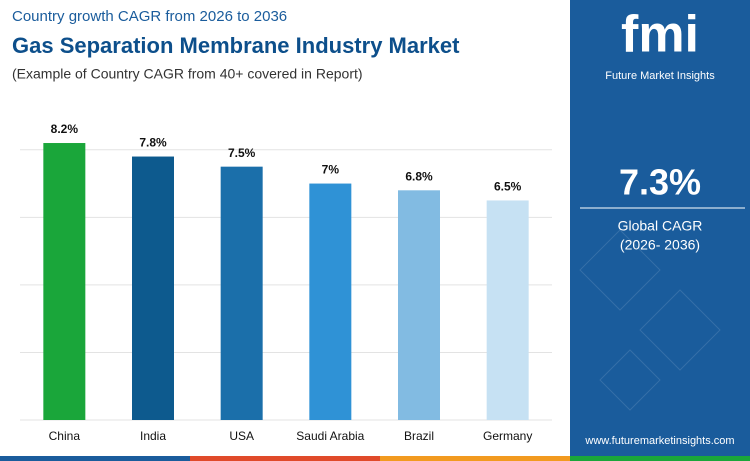 The image size is (750, 461). I want to click on global-value: 7.3%, so click(660, 182).